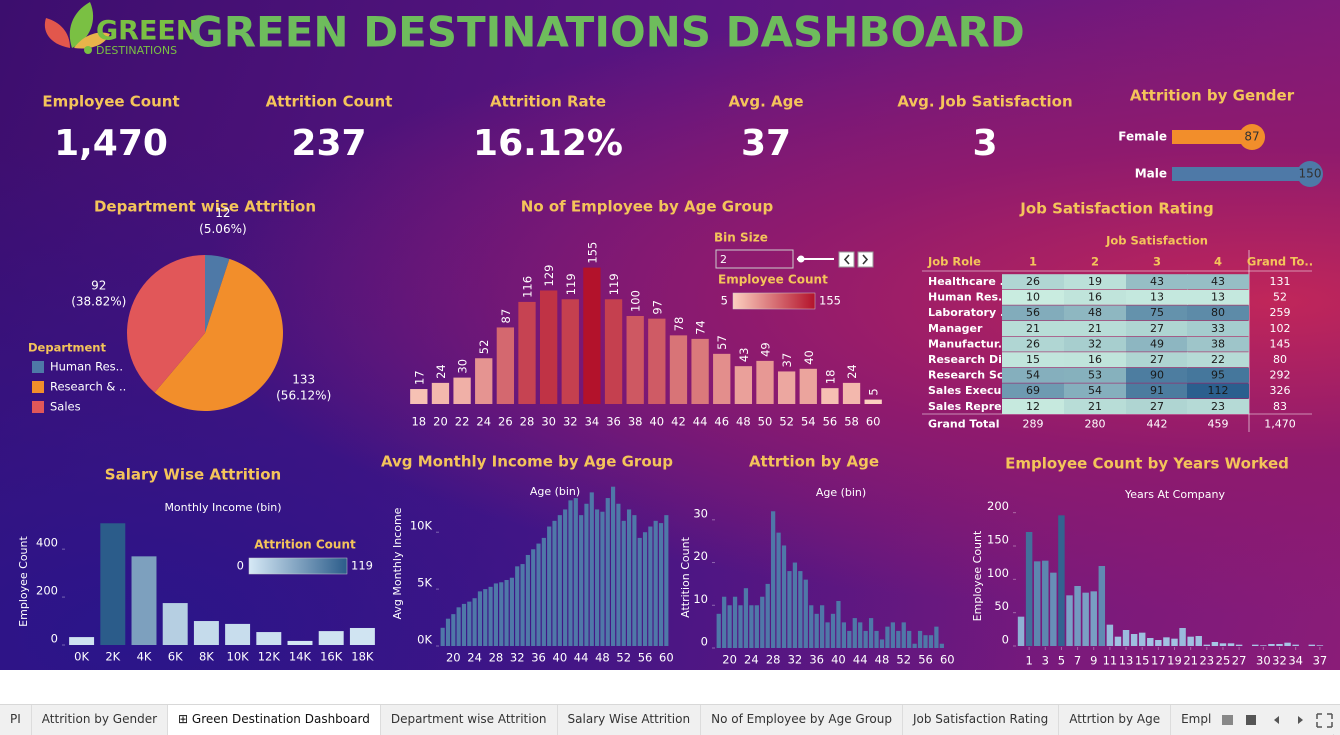 The height and width of the screenshot is (735, 1340). I want to click on x-tick-label: 34, so click(1295, 661).